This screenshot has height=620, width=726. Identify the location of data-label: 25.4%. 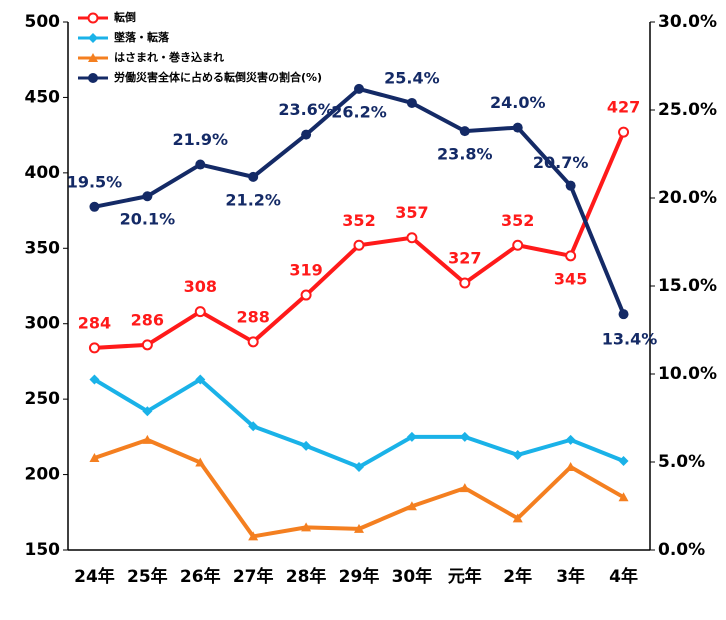
(412, 77).